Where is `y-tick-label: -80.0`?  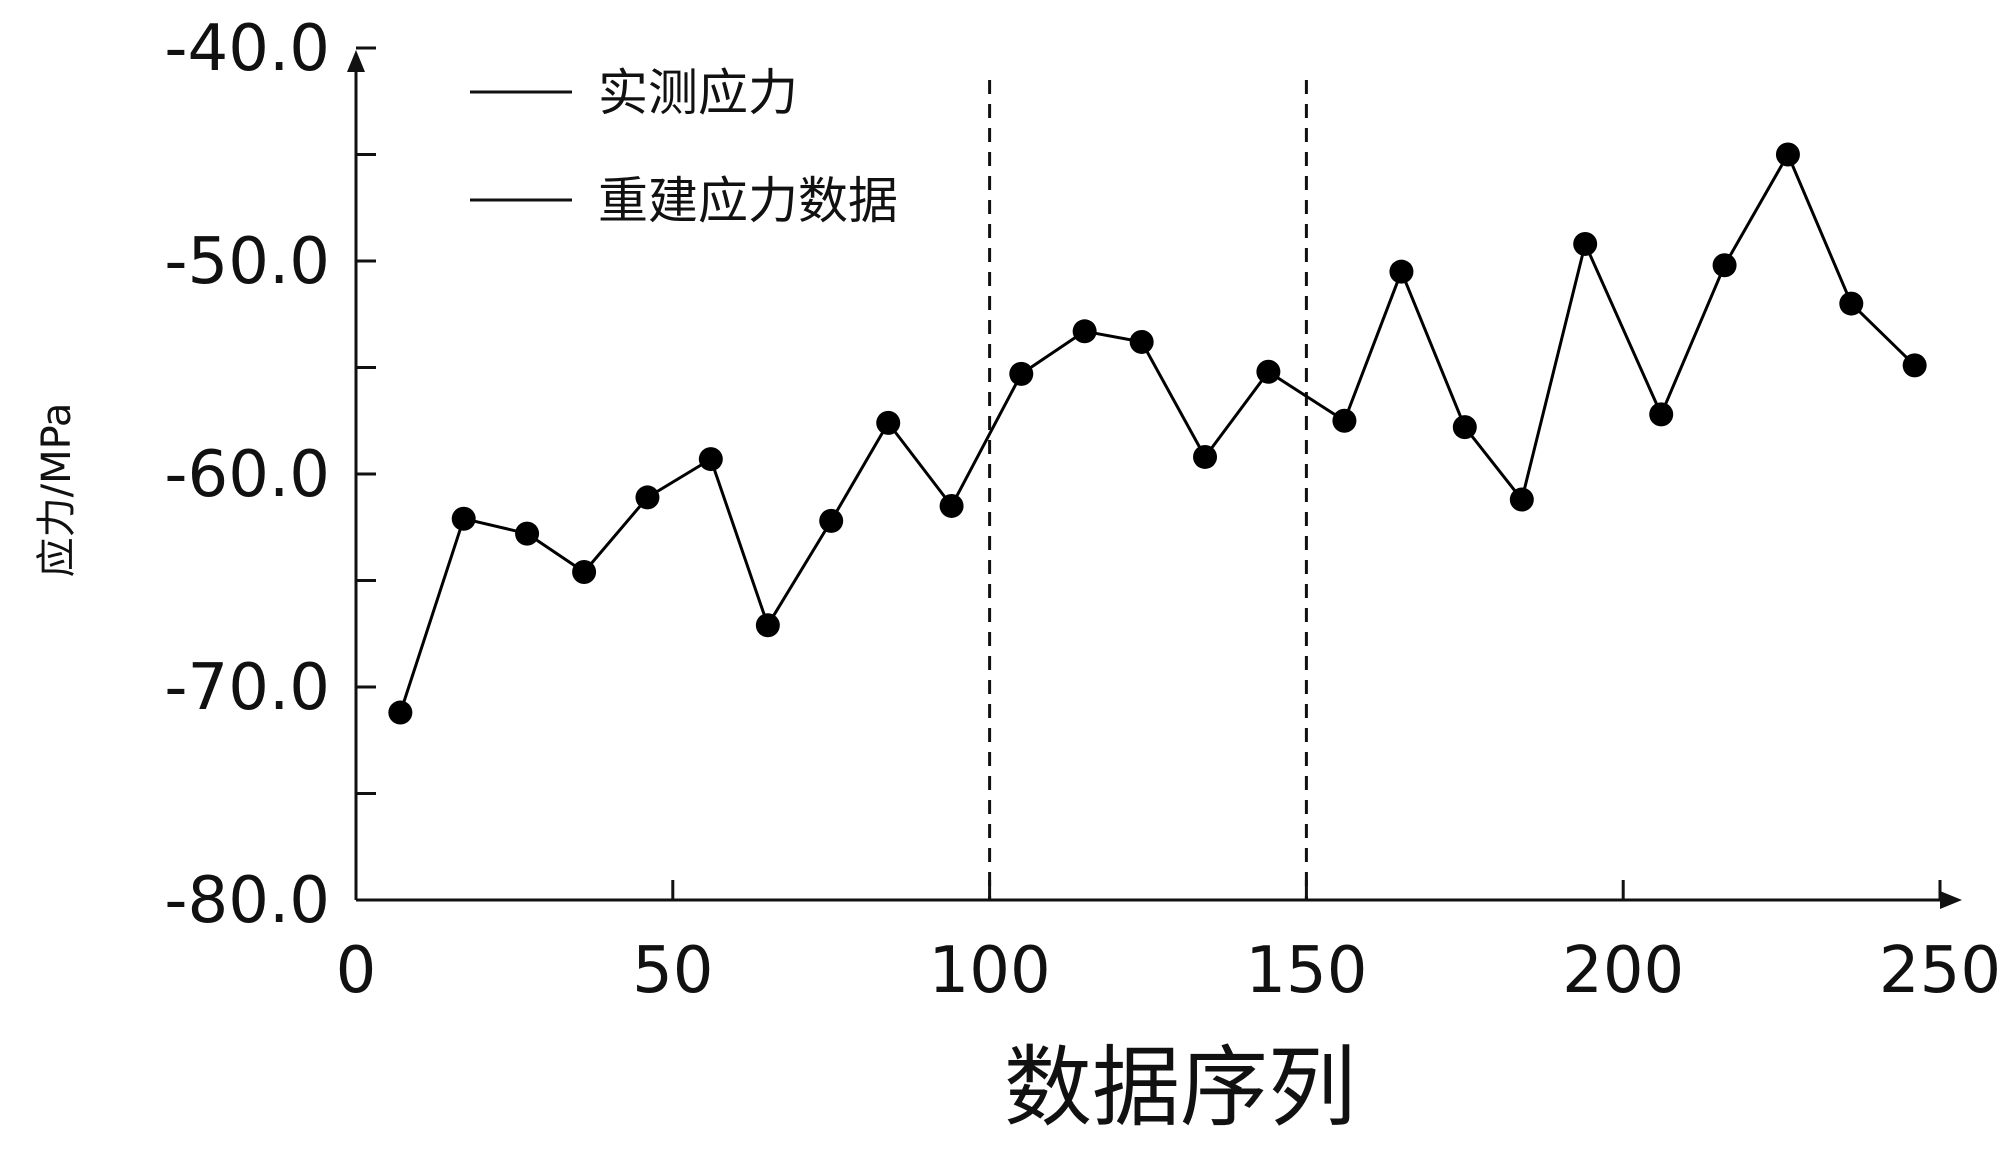 y-tick-label: -80.0 is located at coordinates (247, 901).